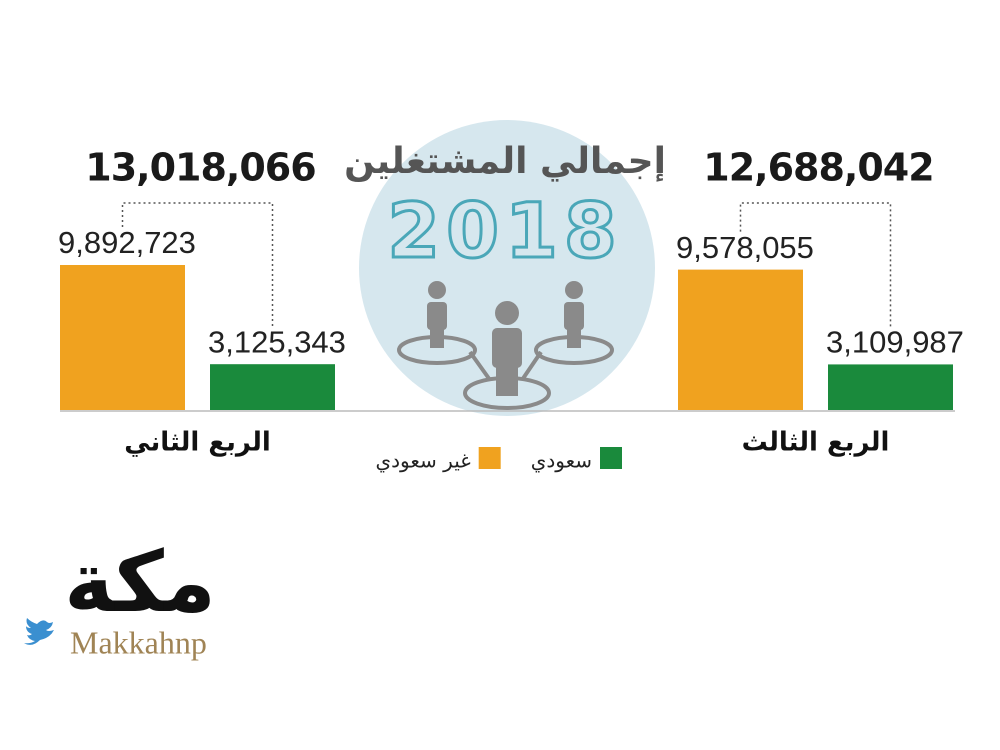  I want to click on total-label: 12,688,042, so click(818, 168).